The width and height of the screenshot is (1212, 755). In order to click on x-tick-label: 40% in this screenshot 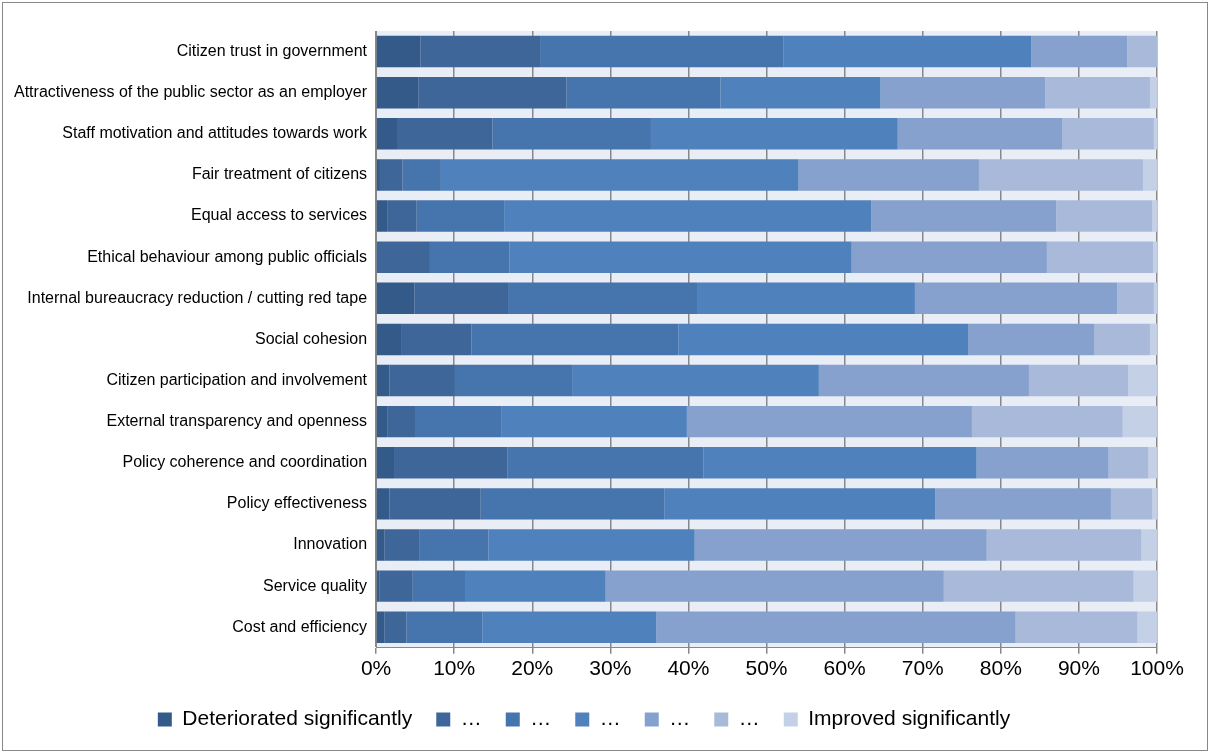, I will do `click(688, 668)`.